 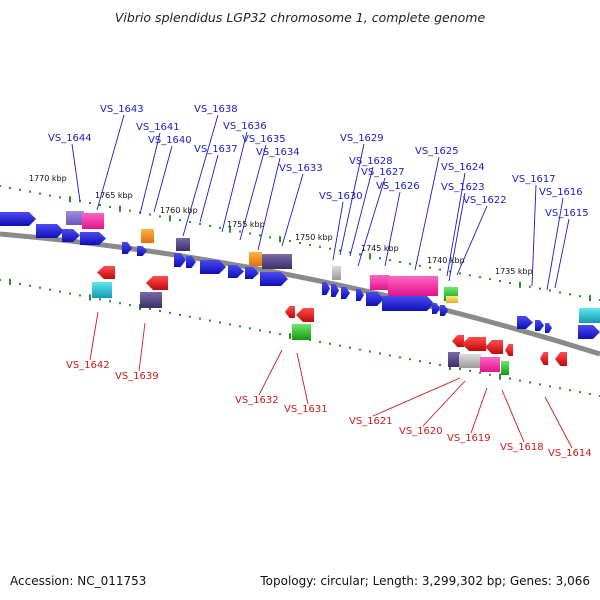 I want to click on gene-label: VS_1628, so click(x=371, y=161).